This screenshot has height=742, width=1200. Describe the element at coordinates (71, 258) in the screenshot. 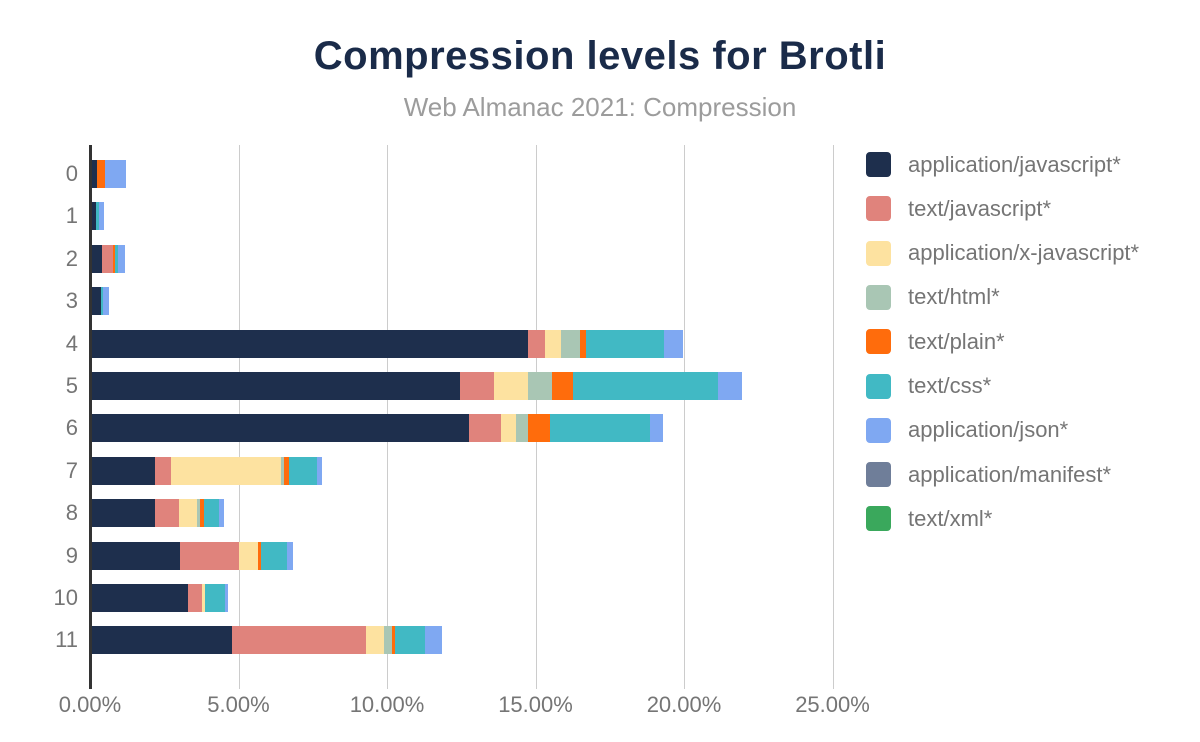

I see `y-axis-label: 2` at that location.